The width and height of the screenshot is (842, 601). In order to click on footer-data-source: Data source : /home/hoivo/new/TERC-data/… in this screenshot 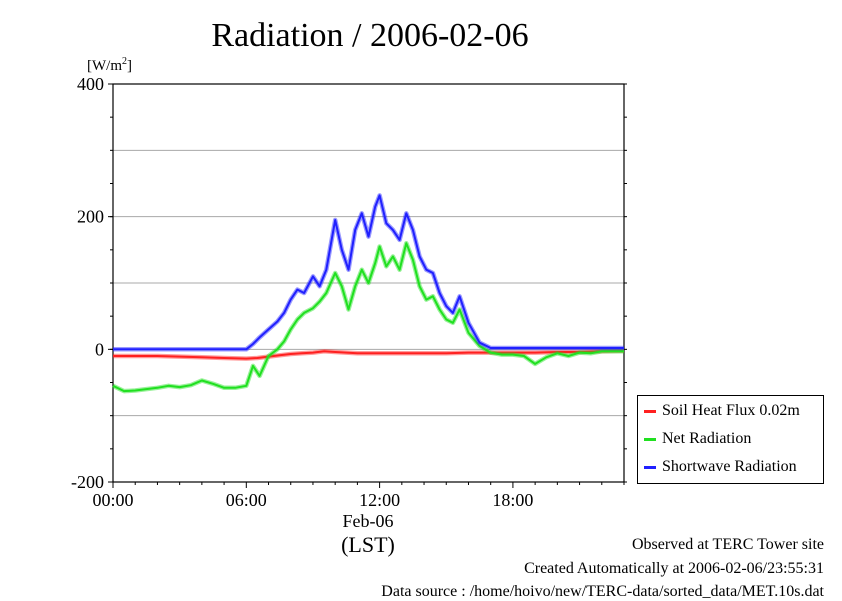, I will do `click(602, 591)`.